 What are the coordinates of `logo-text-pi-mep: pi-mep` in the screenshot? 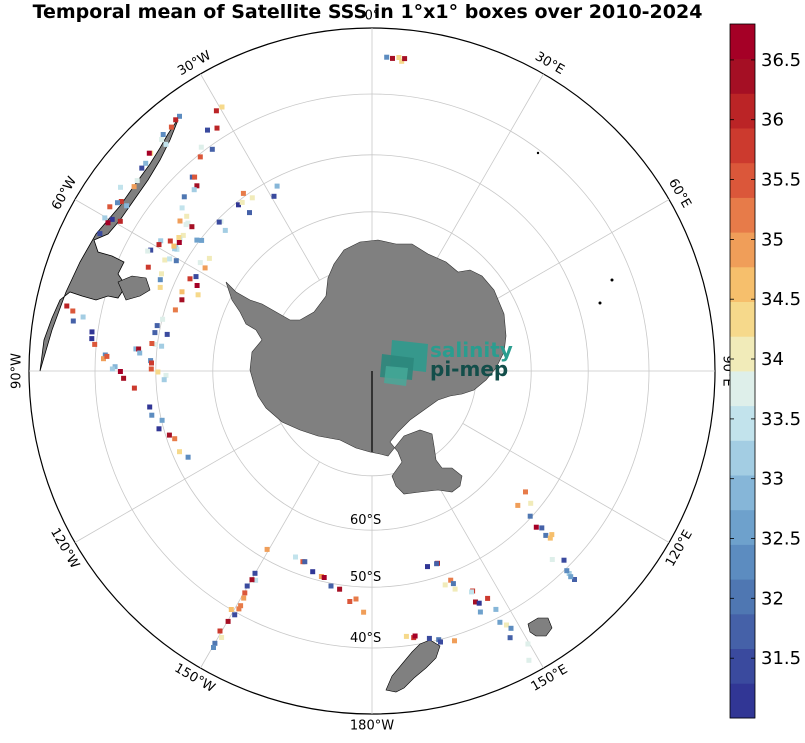 It's located at (469, 369).